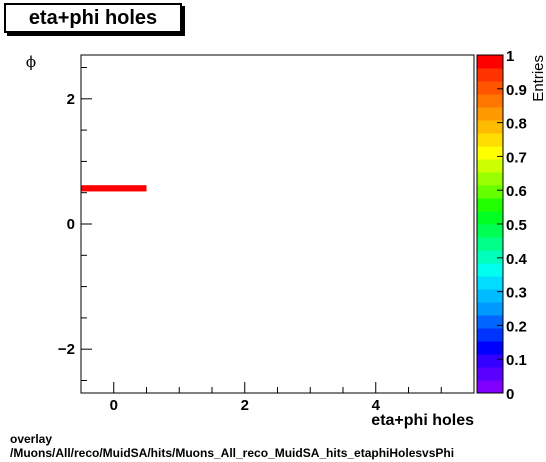  Describe the element at coordinates (516, 157) in the screenshot. I see `z-tick-label-7: 0.7` at that location.